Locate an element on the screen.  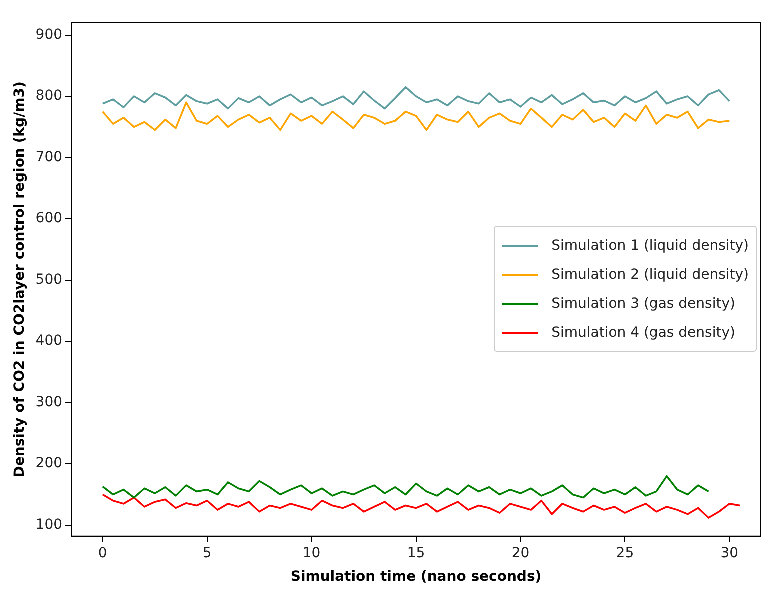
y-tick-label: 900 is located at coordinates (49, 34).